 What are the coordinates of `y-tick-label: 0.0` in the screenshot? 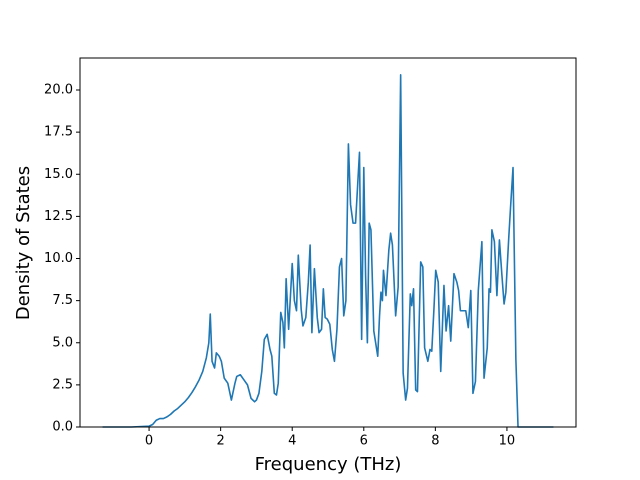 It's located at (62, 427).